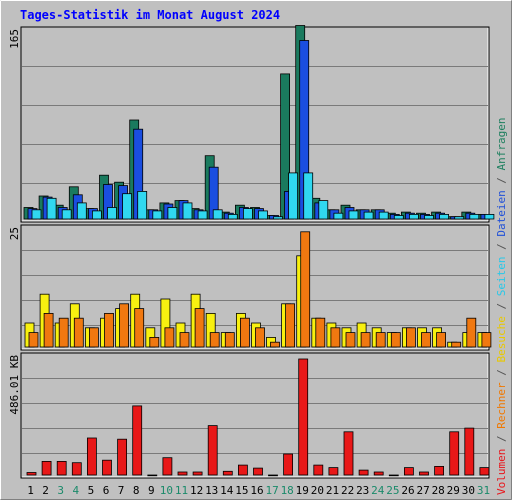  I want to click on day-label-5: 5, so click(91, 490).